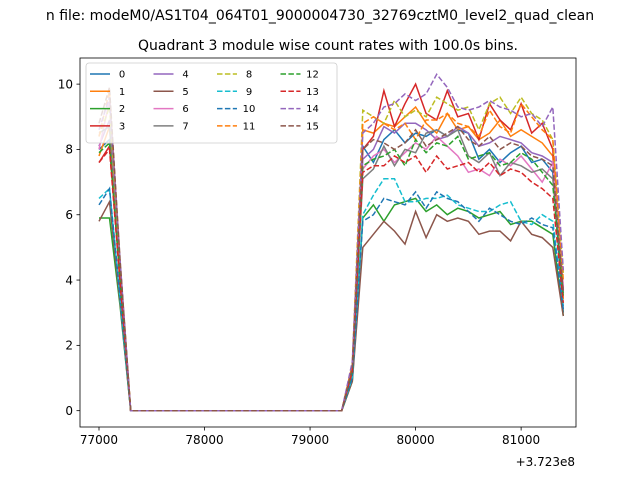 The width and height of the screenshot is (640, 480). Describe the element at coordinates (69, 215) in the screenshot. I see `y-tick-label: 6` at that location.